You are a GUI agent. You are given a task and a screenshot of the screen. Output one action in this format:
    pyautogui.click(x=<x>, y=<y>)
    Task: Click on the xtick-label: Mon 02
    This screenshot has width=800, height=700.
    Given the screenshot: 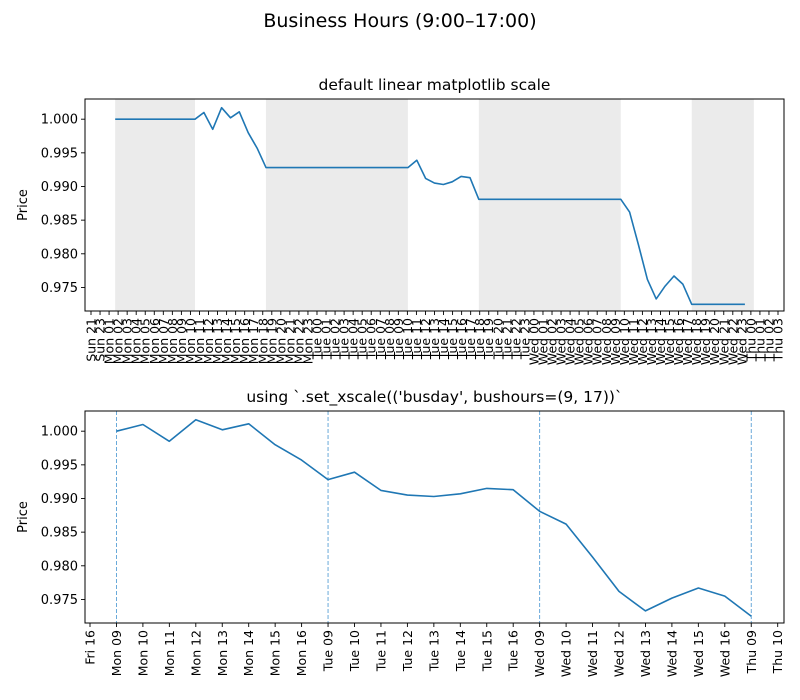 What is the action you would take?
    pyautogui.click(x=118, y=341)
    